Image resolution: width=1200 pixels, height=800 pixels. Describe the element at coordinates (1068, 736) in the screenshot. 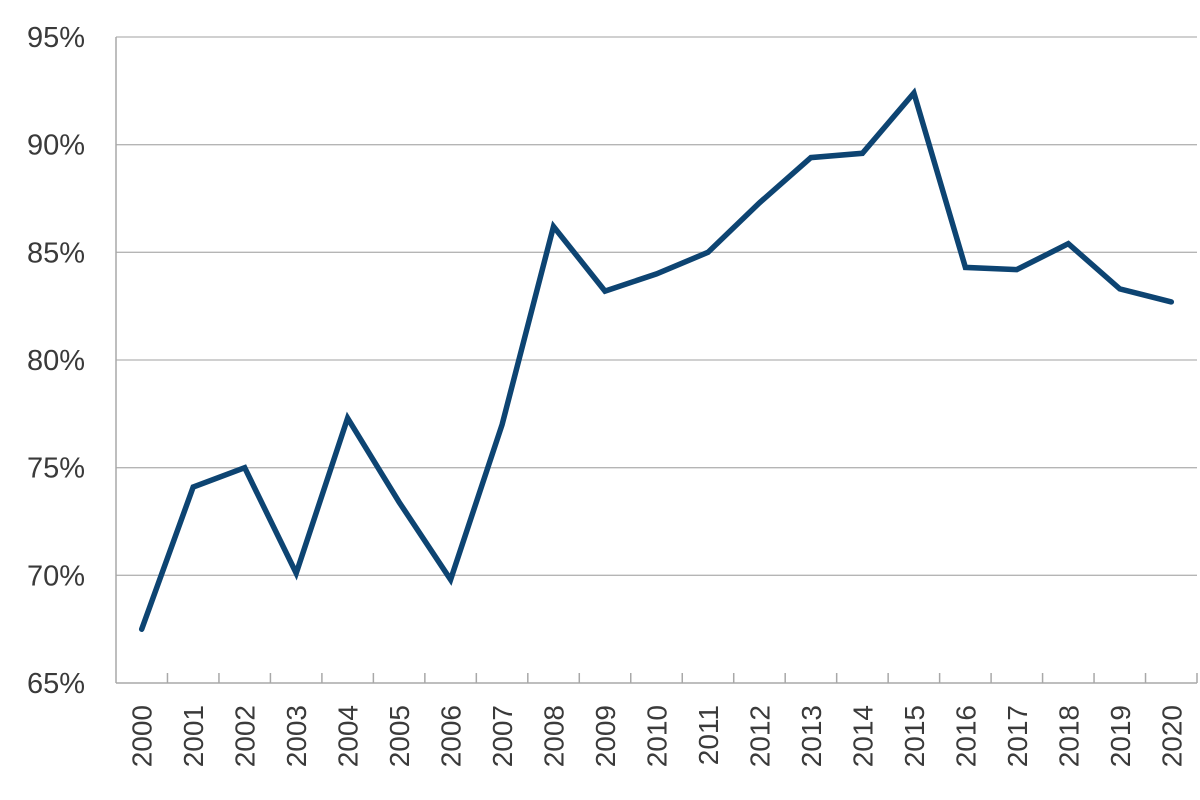

I see `x-tick-label: 2018` at that location.